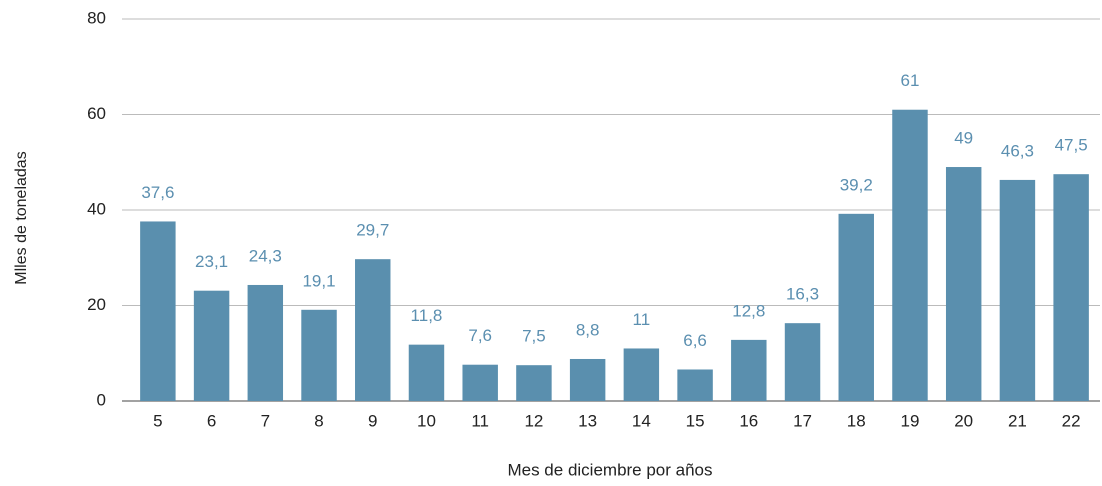 This screenshot has height=486, width=1102. What do you see at coordinates (1017, 420) in the screenshot?
I see `x-tick-label: 21` at bounding box center [1017, 420].